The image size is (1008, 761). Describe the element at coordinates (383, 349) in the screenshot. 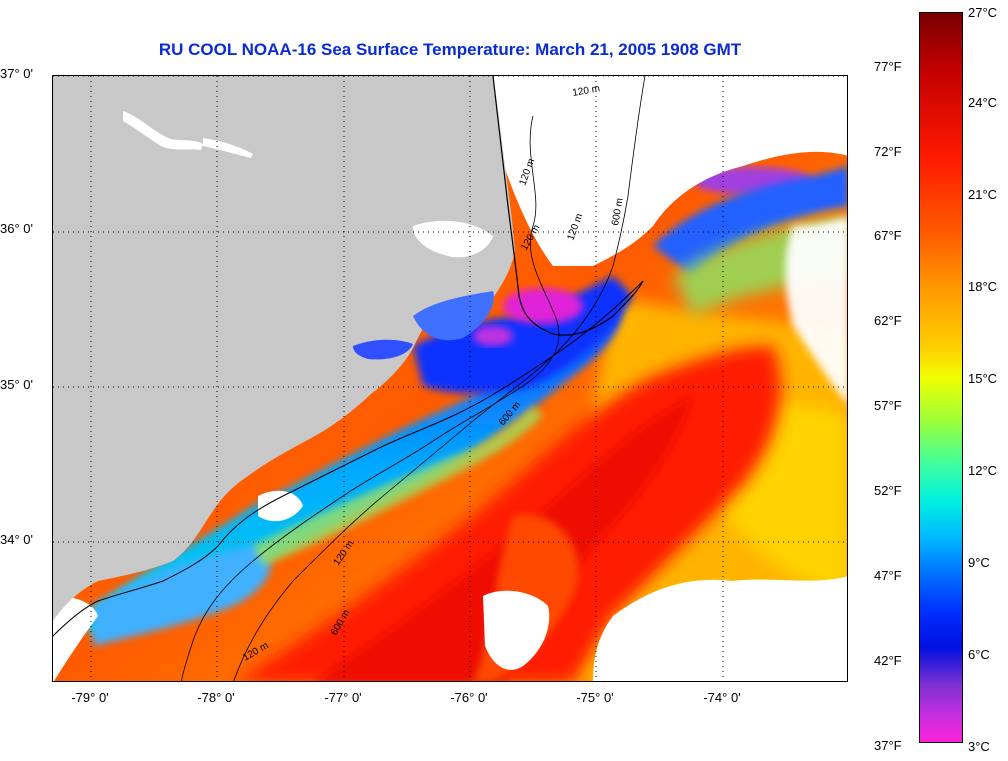

I see `neuse-river` at that location.